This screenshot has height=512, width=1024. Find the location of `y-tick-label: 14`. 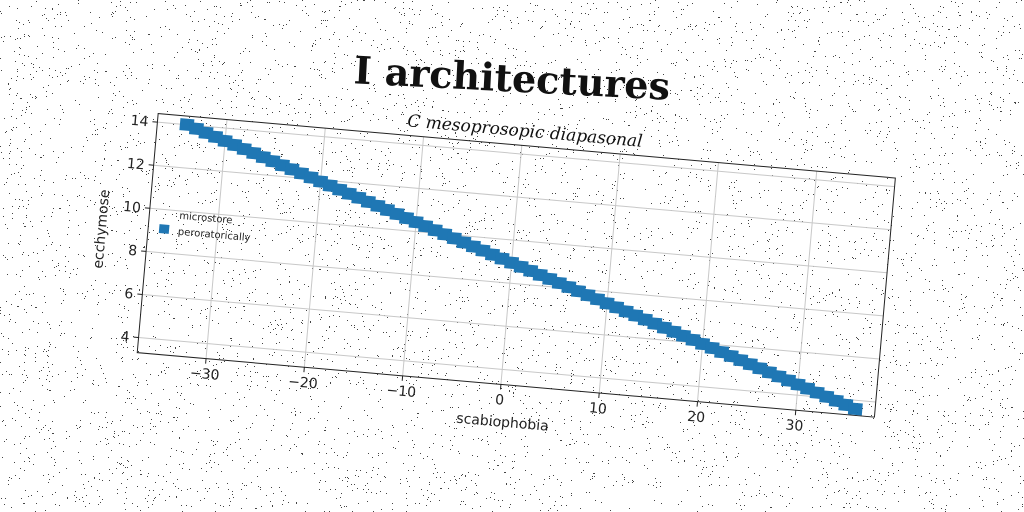

y-tick-label: 14 is located at coordinates (139, 121).